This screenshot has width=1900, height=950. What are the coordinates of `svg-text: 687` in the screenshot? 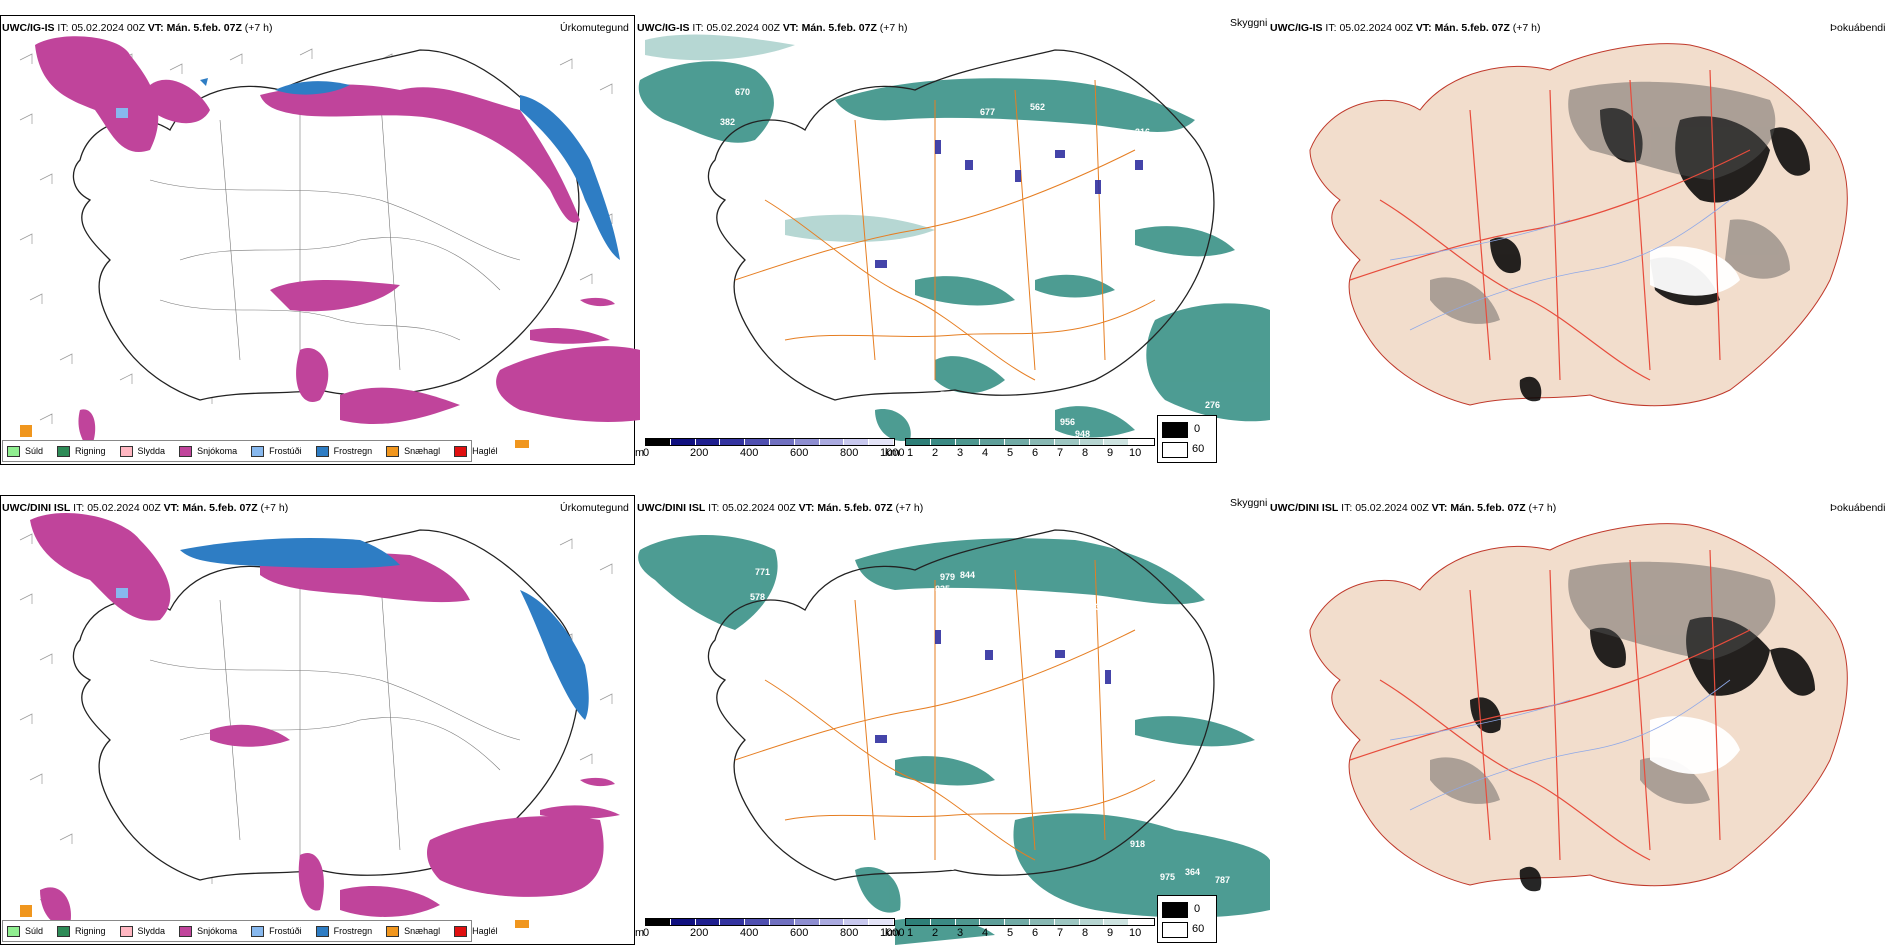 It's located at (1037, 125).